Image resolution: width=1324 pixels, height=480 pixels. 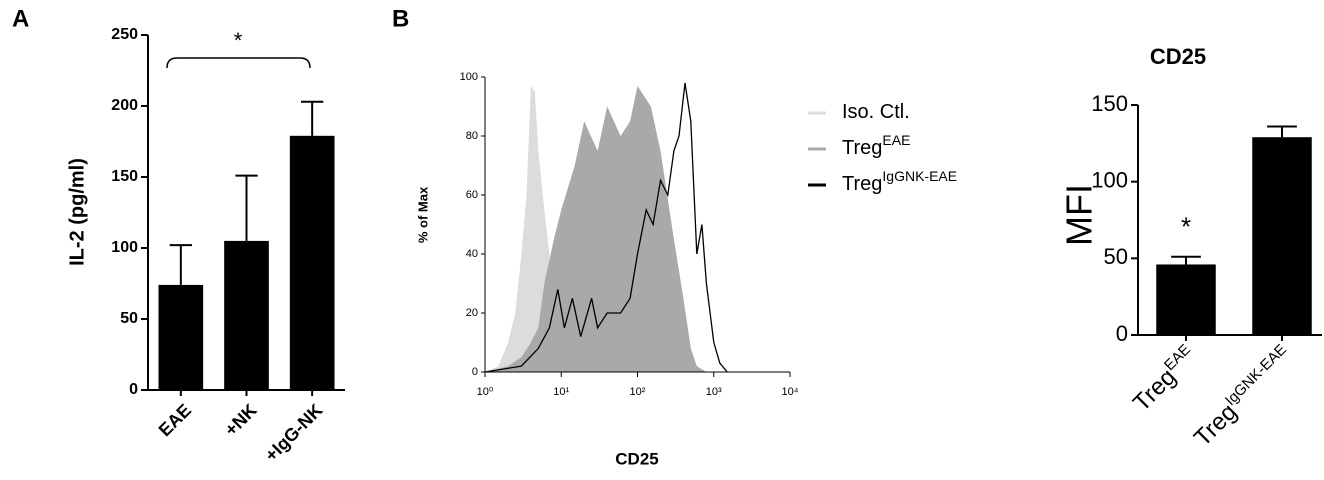 What do you see at coordinates (485, 392) in the screenshot?
I see `x-tick-label: 10⁰` at bounding box center [485, 392].